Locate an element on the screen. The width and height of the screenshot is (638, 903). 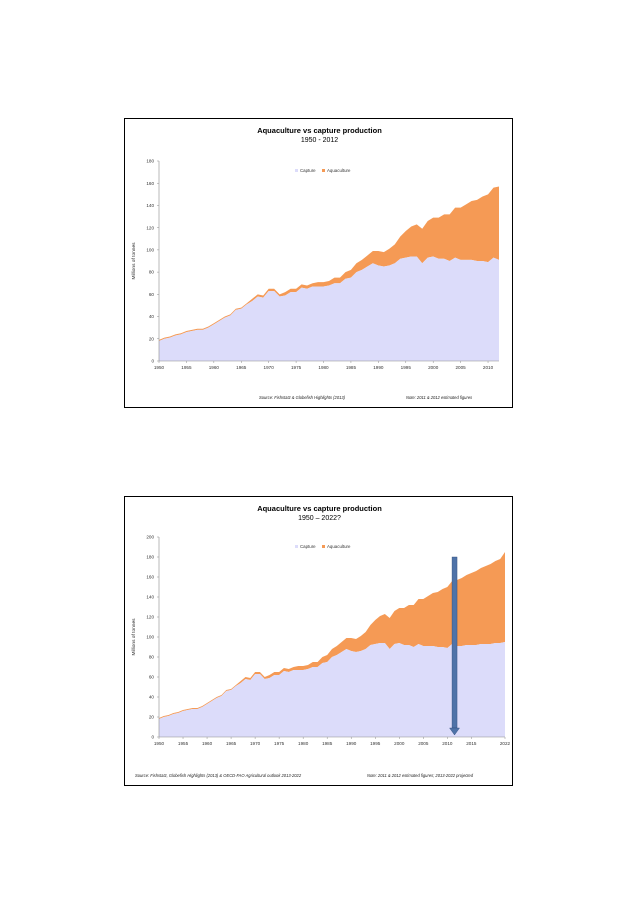
projection-arrow-head is located at coordinates (454, 731).